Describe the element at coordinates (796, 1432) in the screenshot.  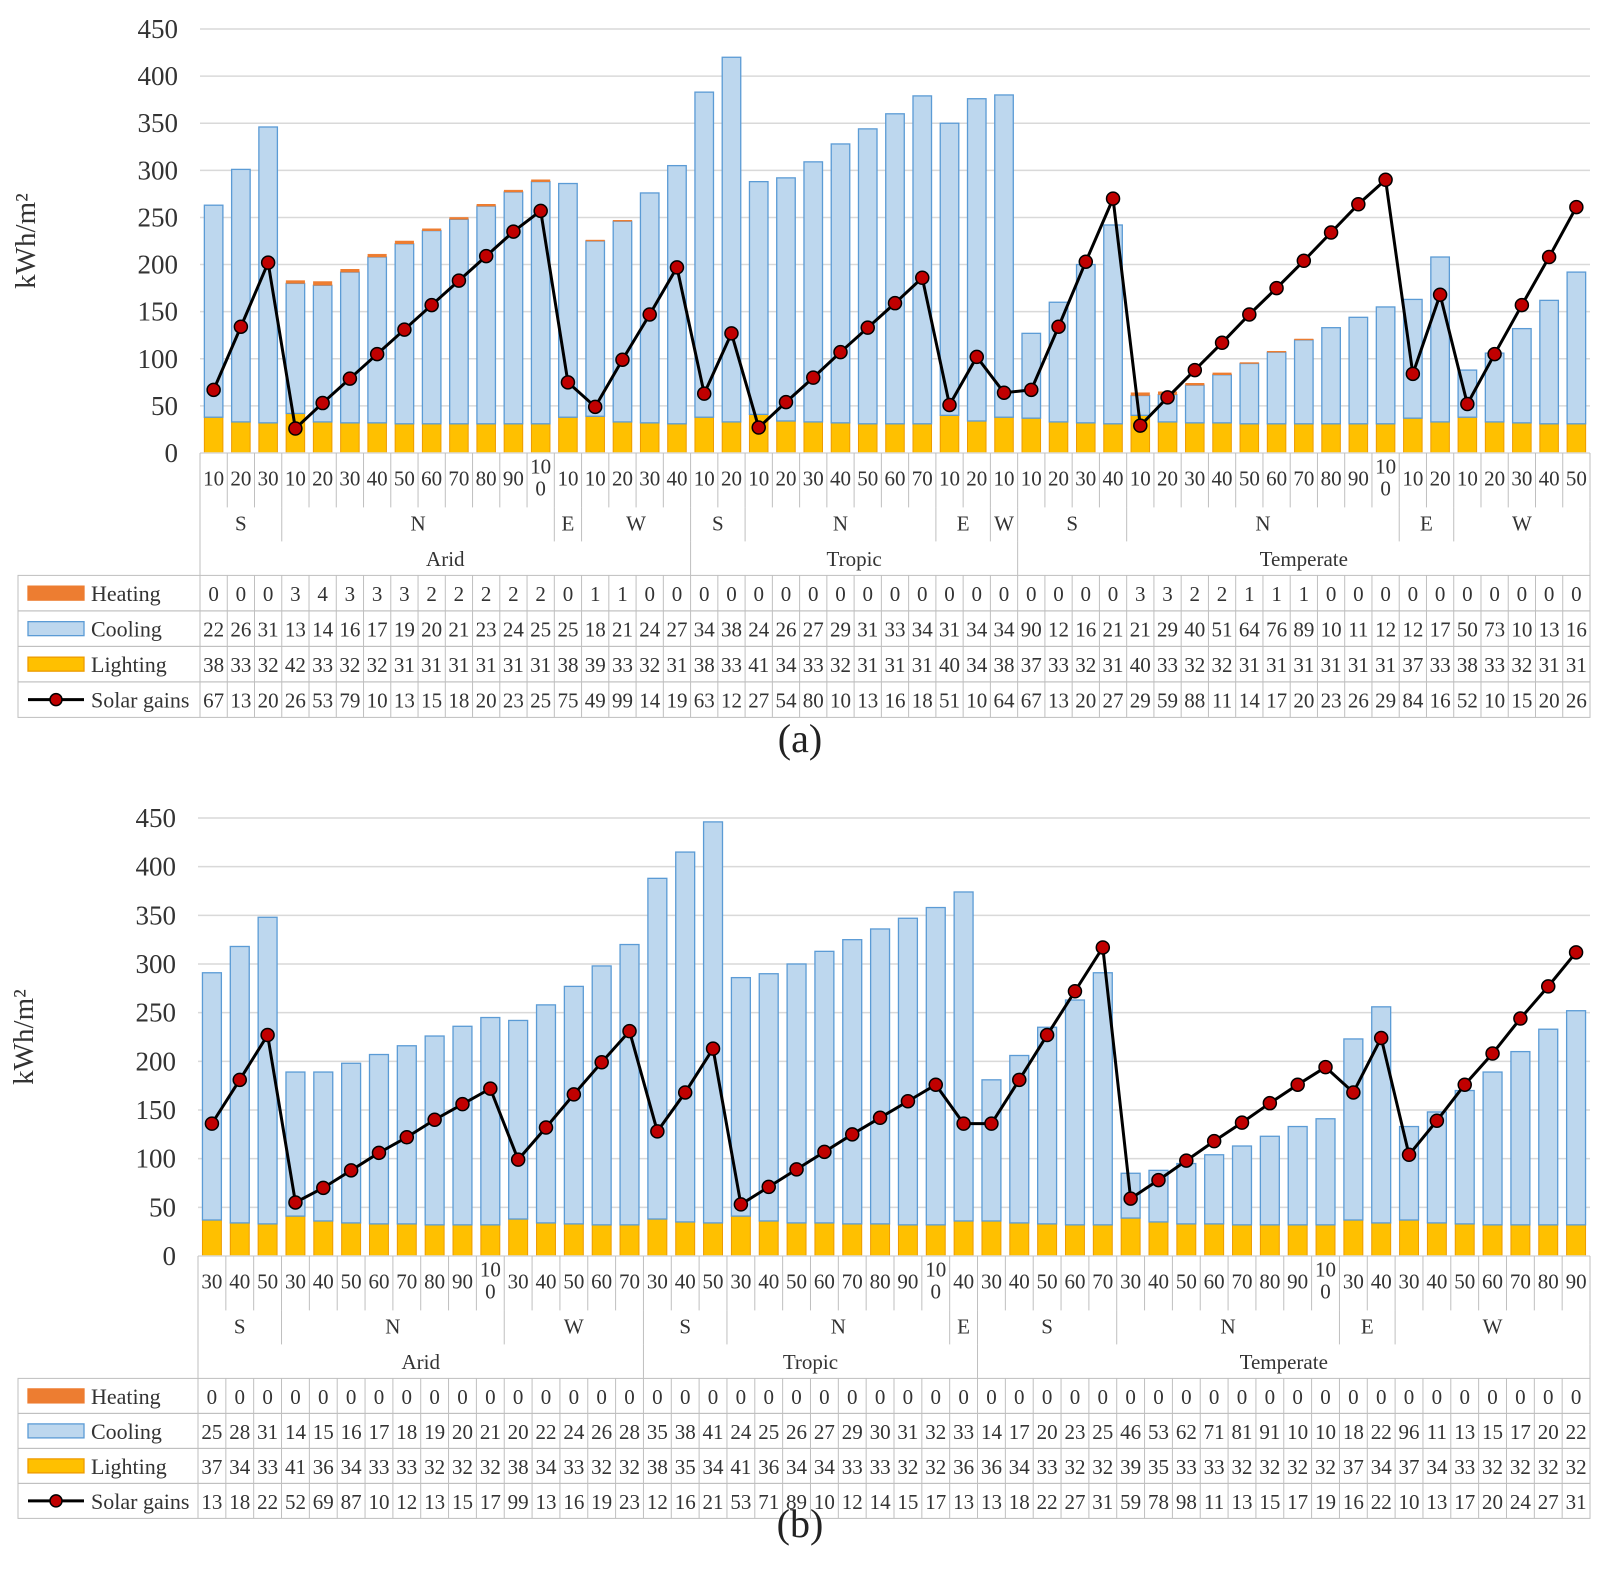
I see `chart-b-table-cell-cooling: 26` at that location.